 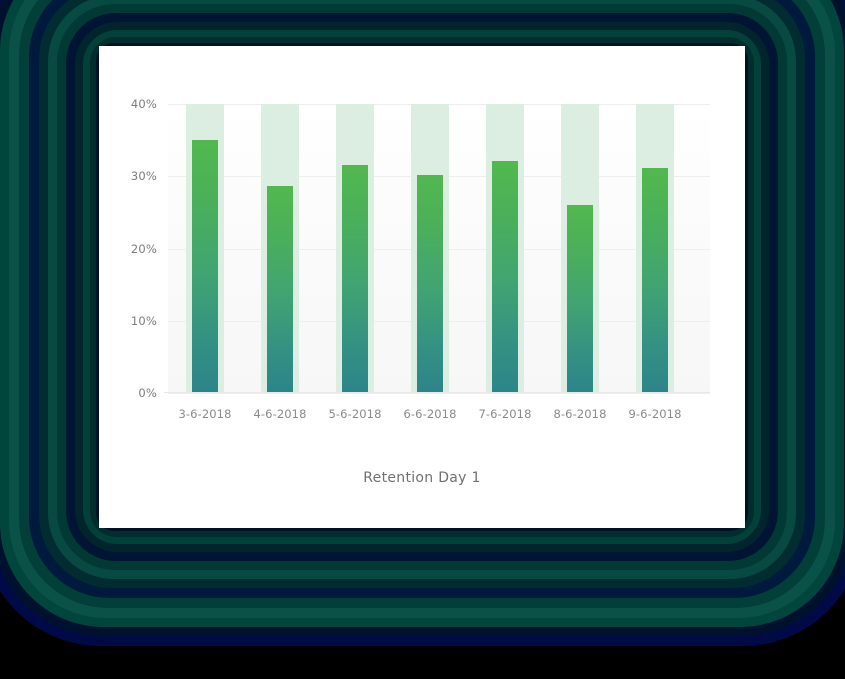 What do you see at coordinates (280, 414) in the screenshot?
I see `x-axis-label: 4-6-2018` at bounding box center [280, 414].